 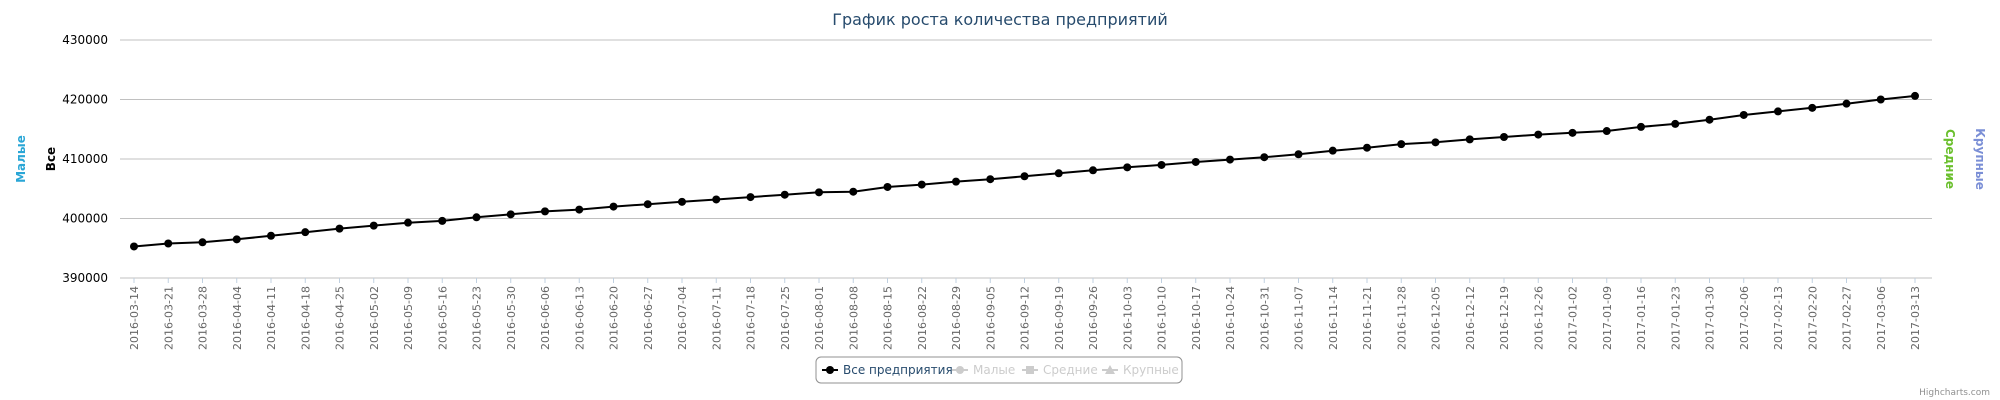 I want to click on x-tick-label: 2016-05-23, so click(x=477, y=318).